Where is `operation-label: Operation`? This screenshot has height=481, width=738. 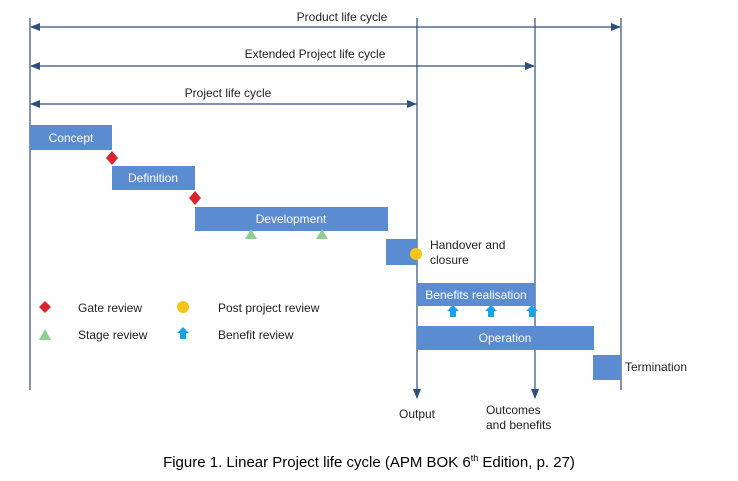
operation-label: Operation is located at coordinates (505, 338).